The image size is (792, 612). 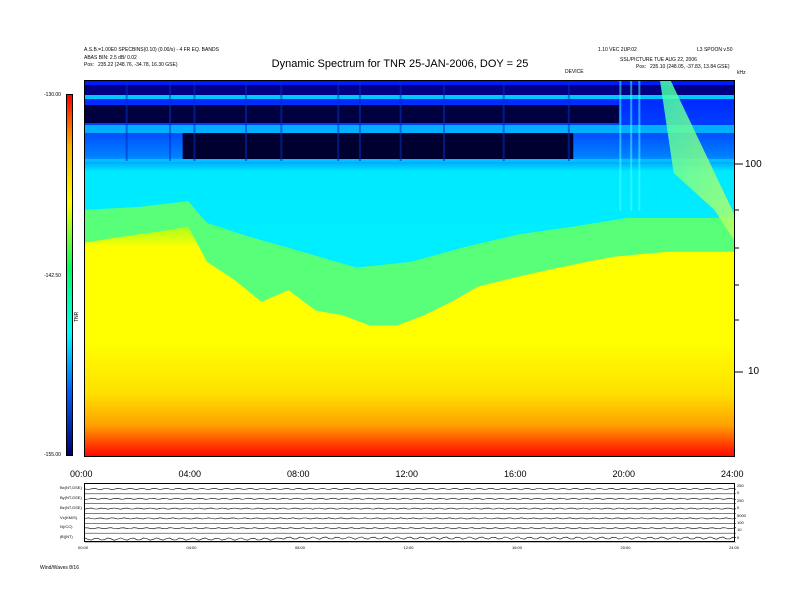 What do you see at coordinates (740, 500) in the screenshot?
I see `panel-right-tick-2: 250` at bounding box center [740, 500].